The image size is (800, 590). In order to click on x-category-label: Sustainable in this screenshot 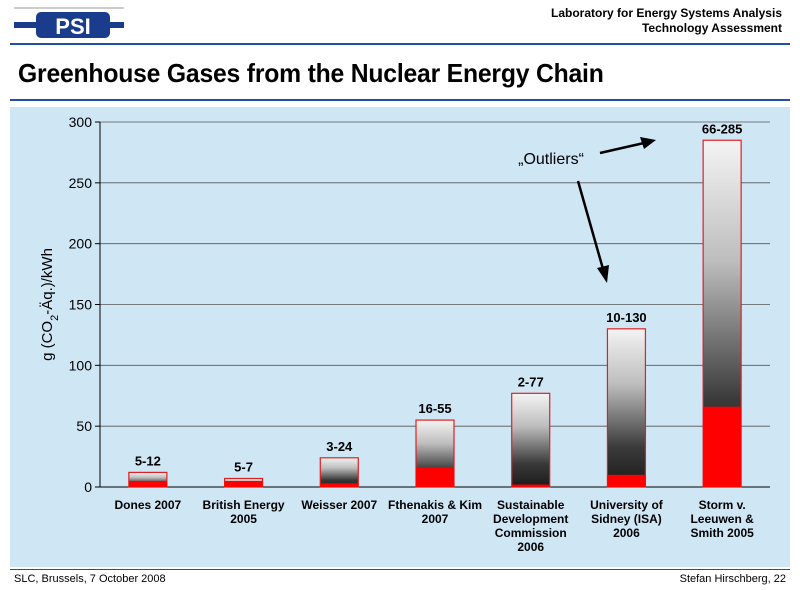, I will do `click(531, 505)`.